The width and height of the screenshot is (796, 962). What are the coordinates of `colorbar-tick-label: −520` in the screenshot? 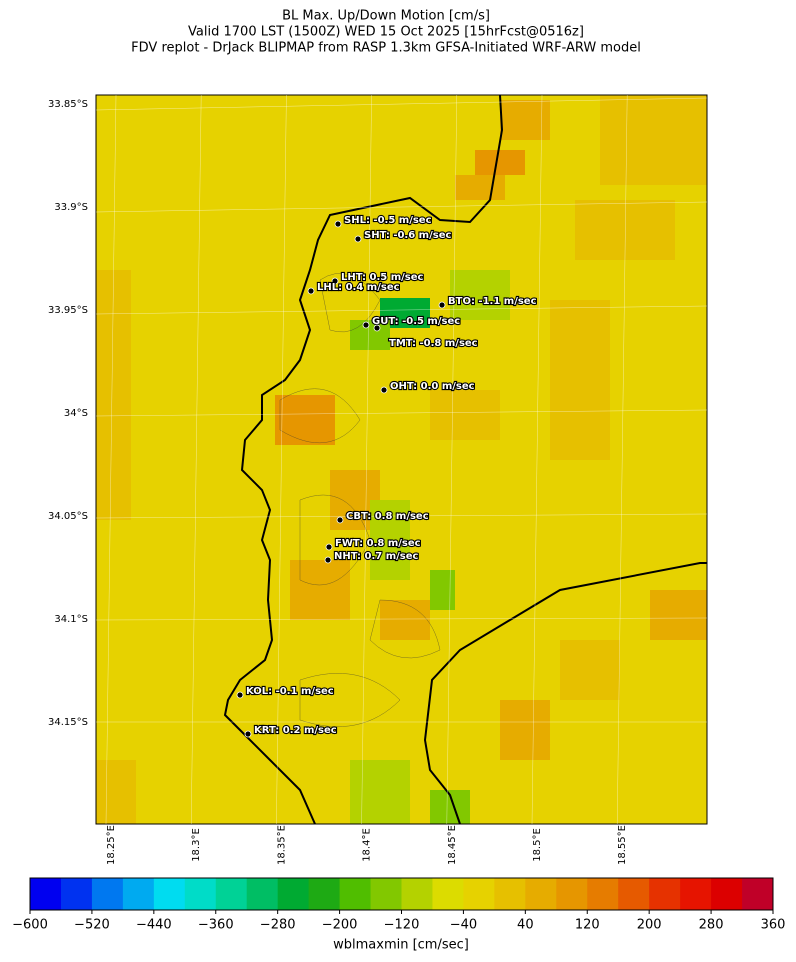 It's located at (92, 925).